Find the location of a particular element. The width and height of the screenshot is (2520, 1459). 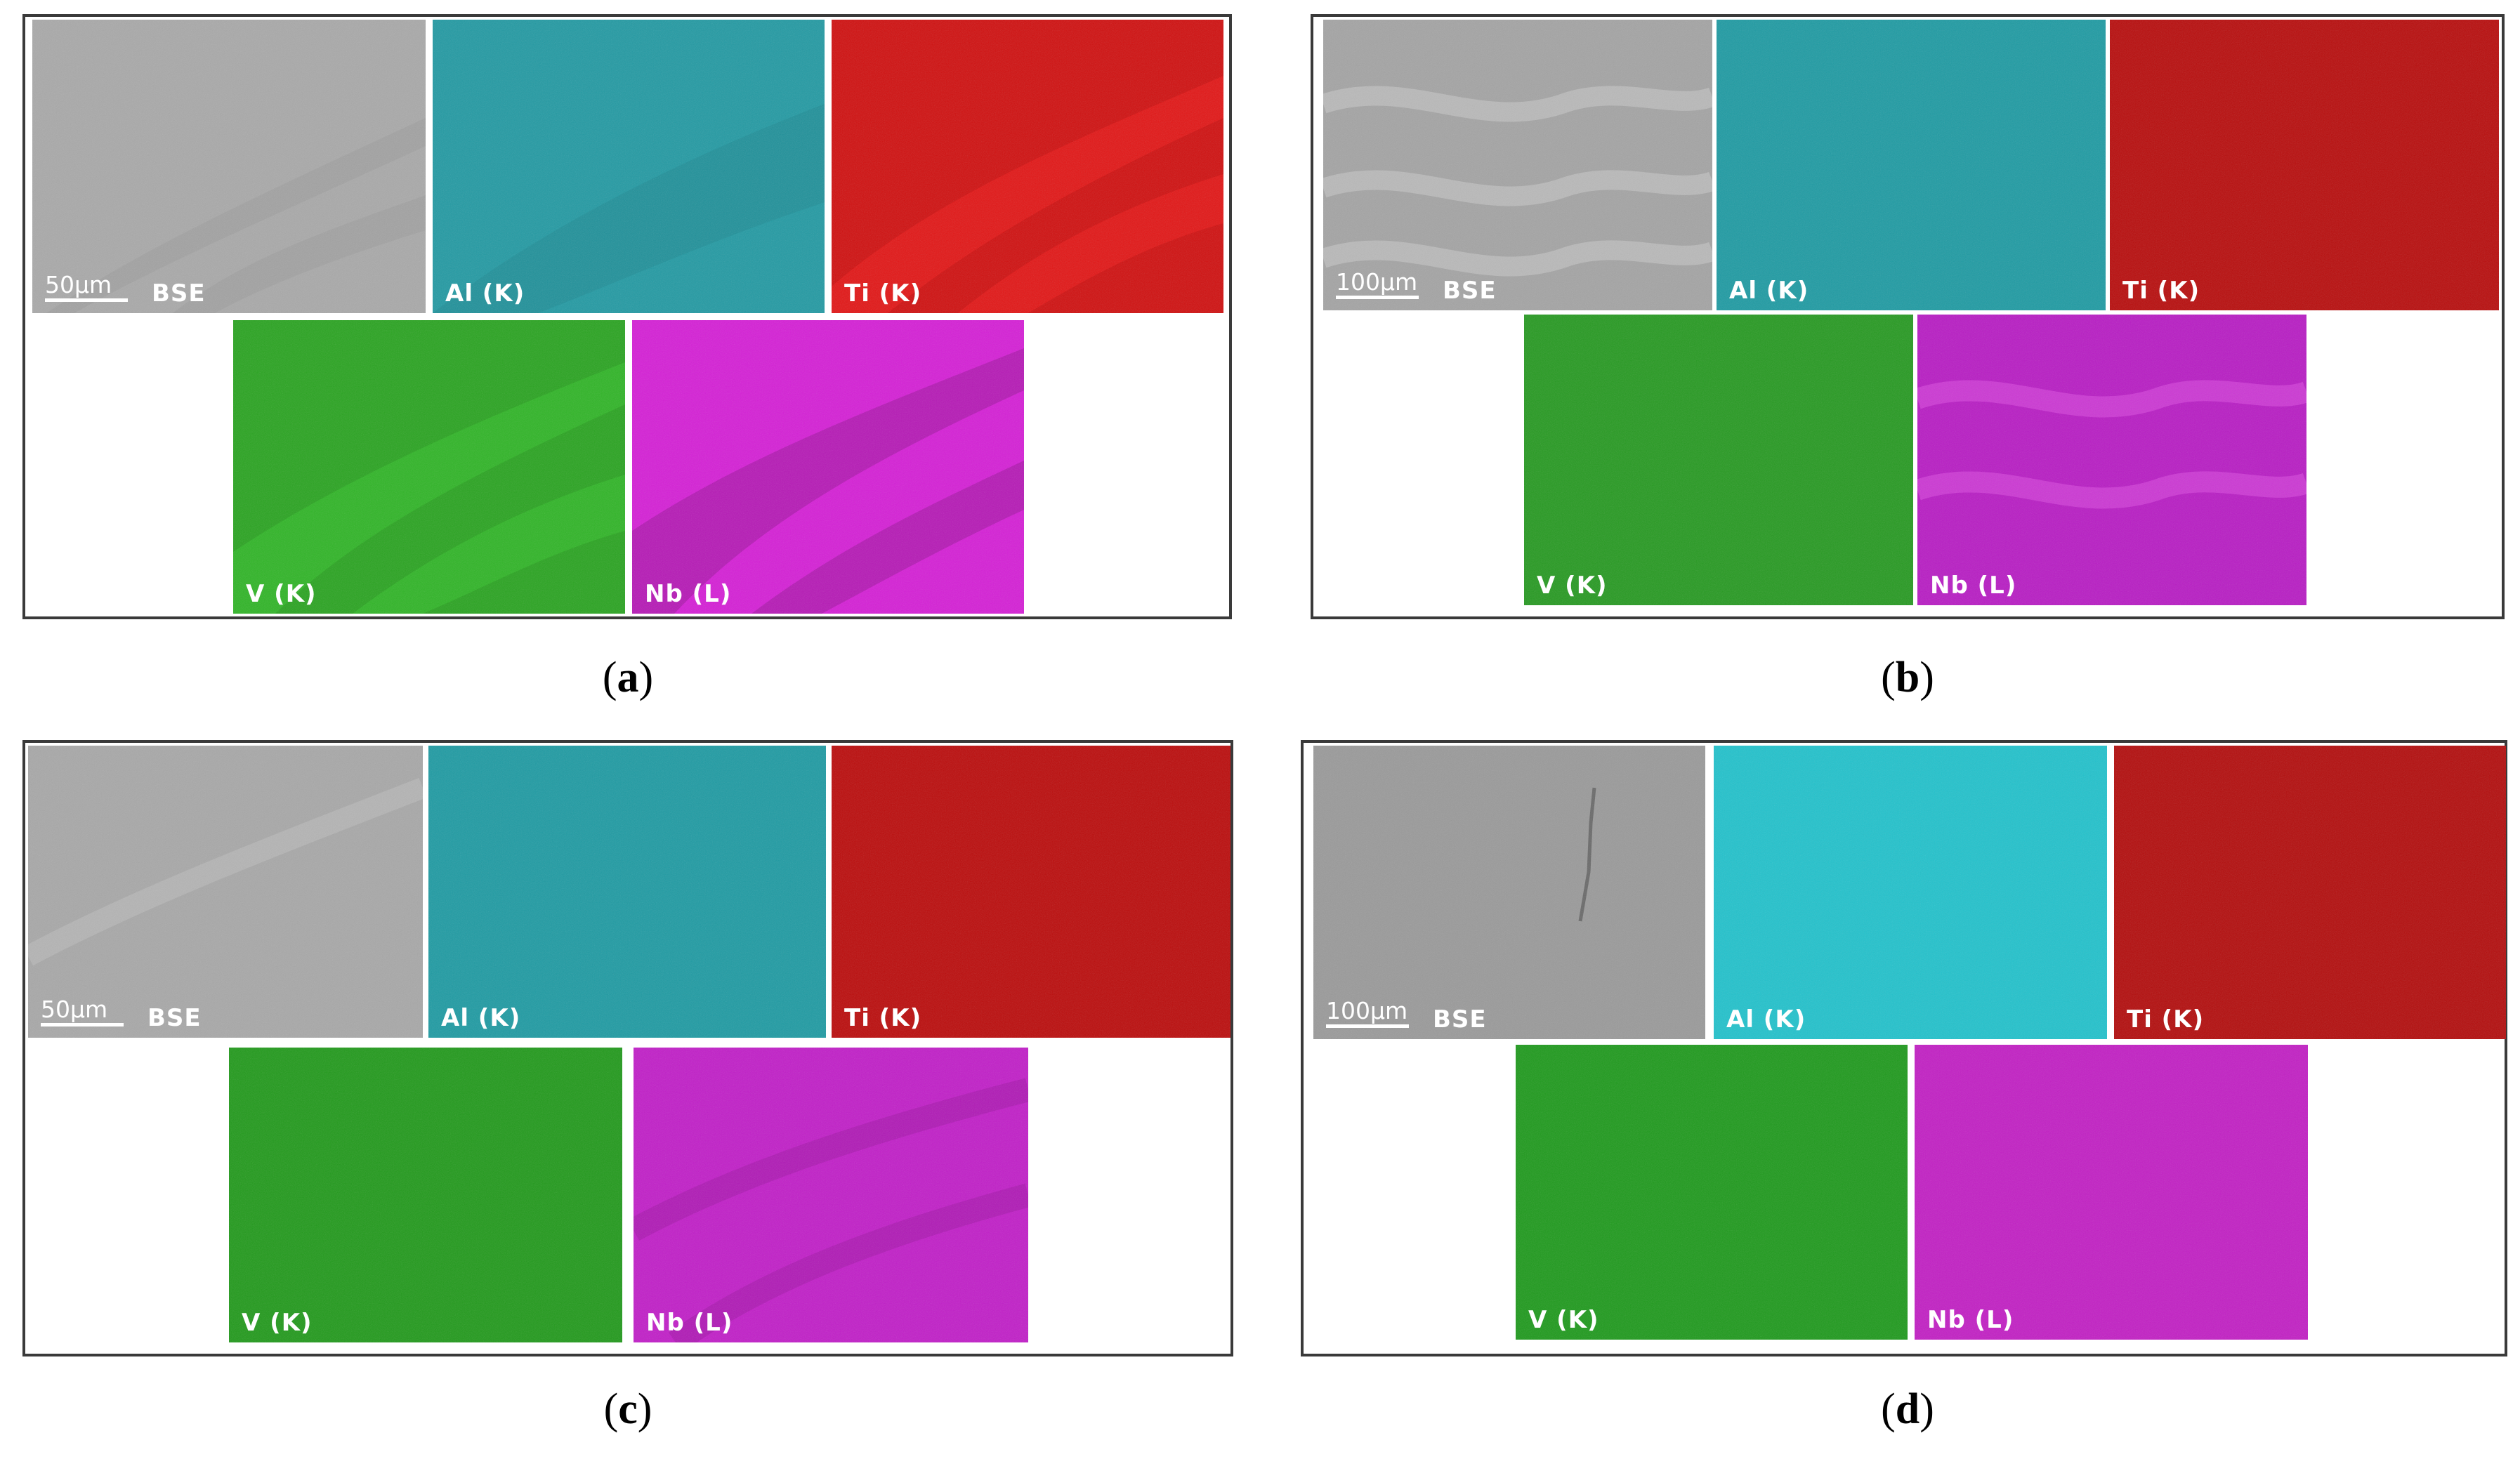

caption-a-letter: a is located at coordinates (628, 677).